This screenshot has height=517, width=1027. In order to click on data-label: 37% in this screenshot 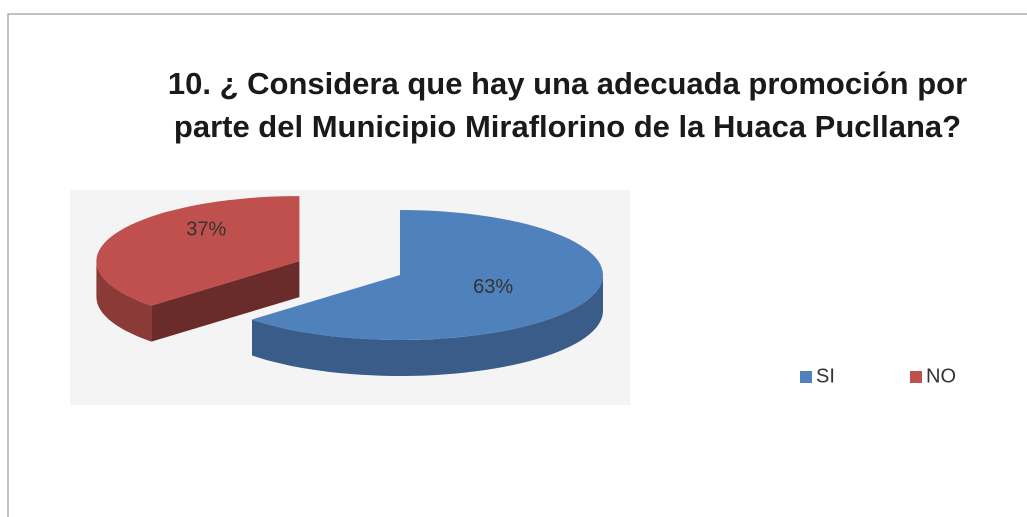, I will do `click(206, 229)`.